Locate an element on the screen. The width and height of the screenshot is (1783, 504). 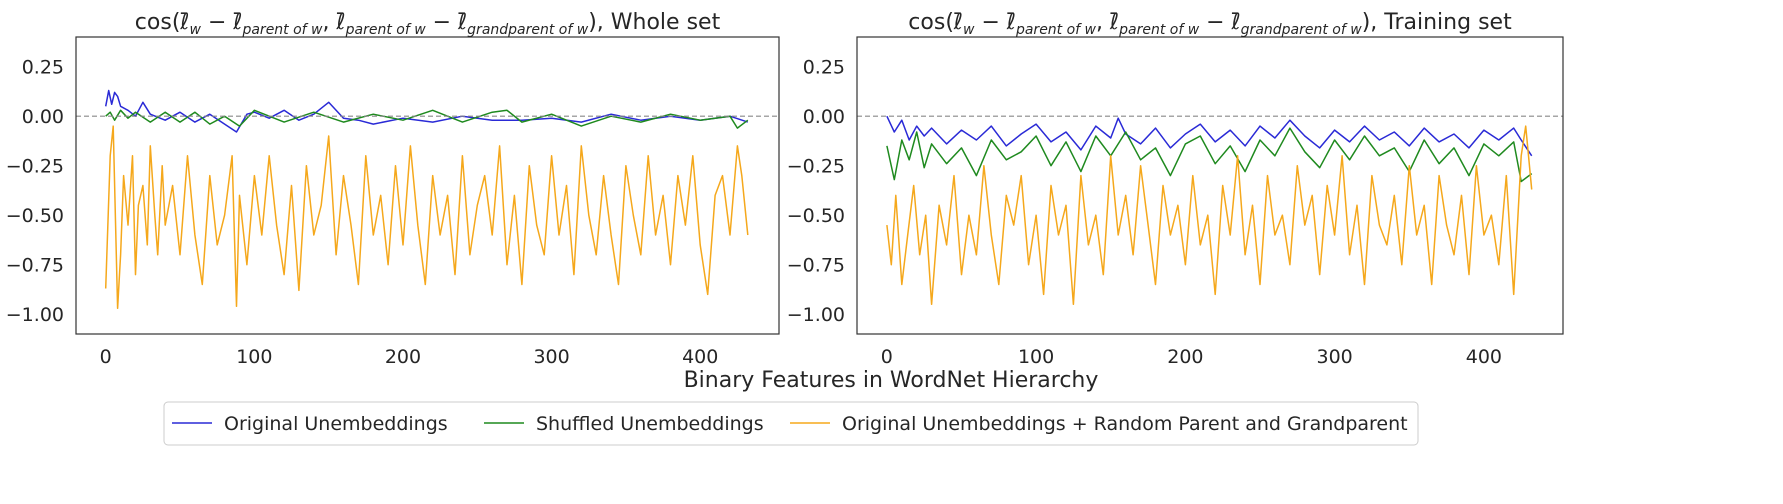
legend-label-1: Original Unembeddings is located at coordinates (336, 424).